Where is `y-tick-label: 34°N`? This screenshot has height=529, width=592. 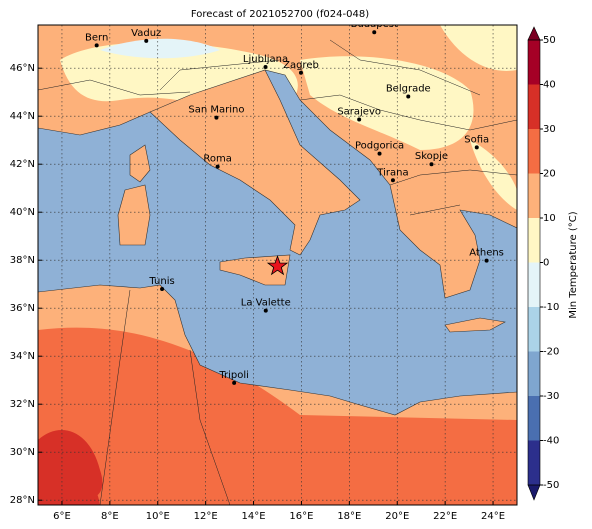 y-tick-label: 34°N is located at coordinates (22, 356).